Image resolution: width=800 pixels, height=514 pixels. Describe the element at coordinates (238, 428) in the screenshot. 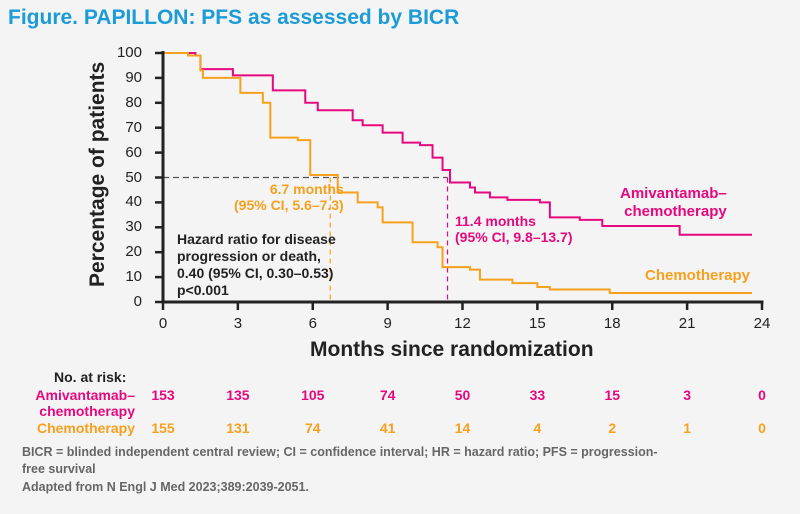

I see `risk-value: 131` at that location.